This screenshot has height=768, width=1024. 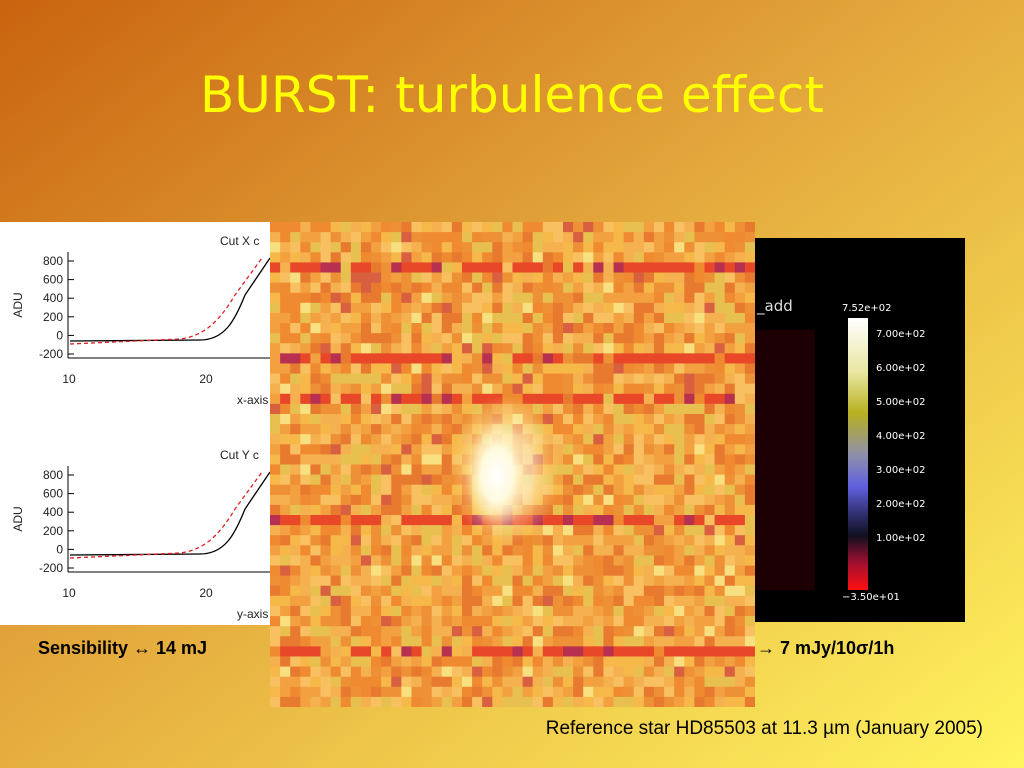 I want to click on slide-title: BURST: turbulence effect, so click(x=512, y=95).